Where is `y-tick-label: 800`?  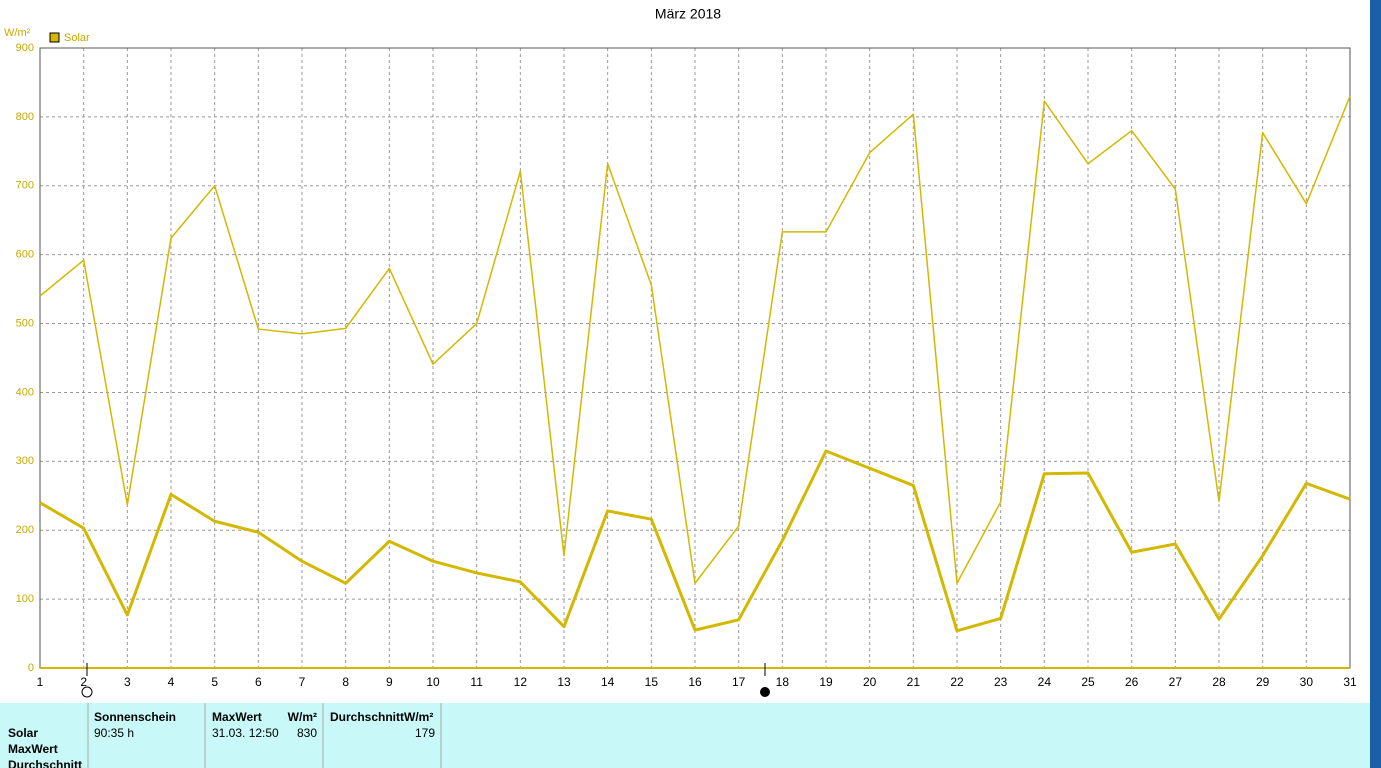
y-tick-label: 800 is located at coordinates (25, 117).